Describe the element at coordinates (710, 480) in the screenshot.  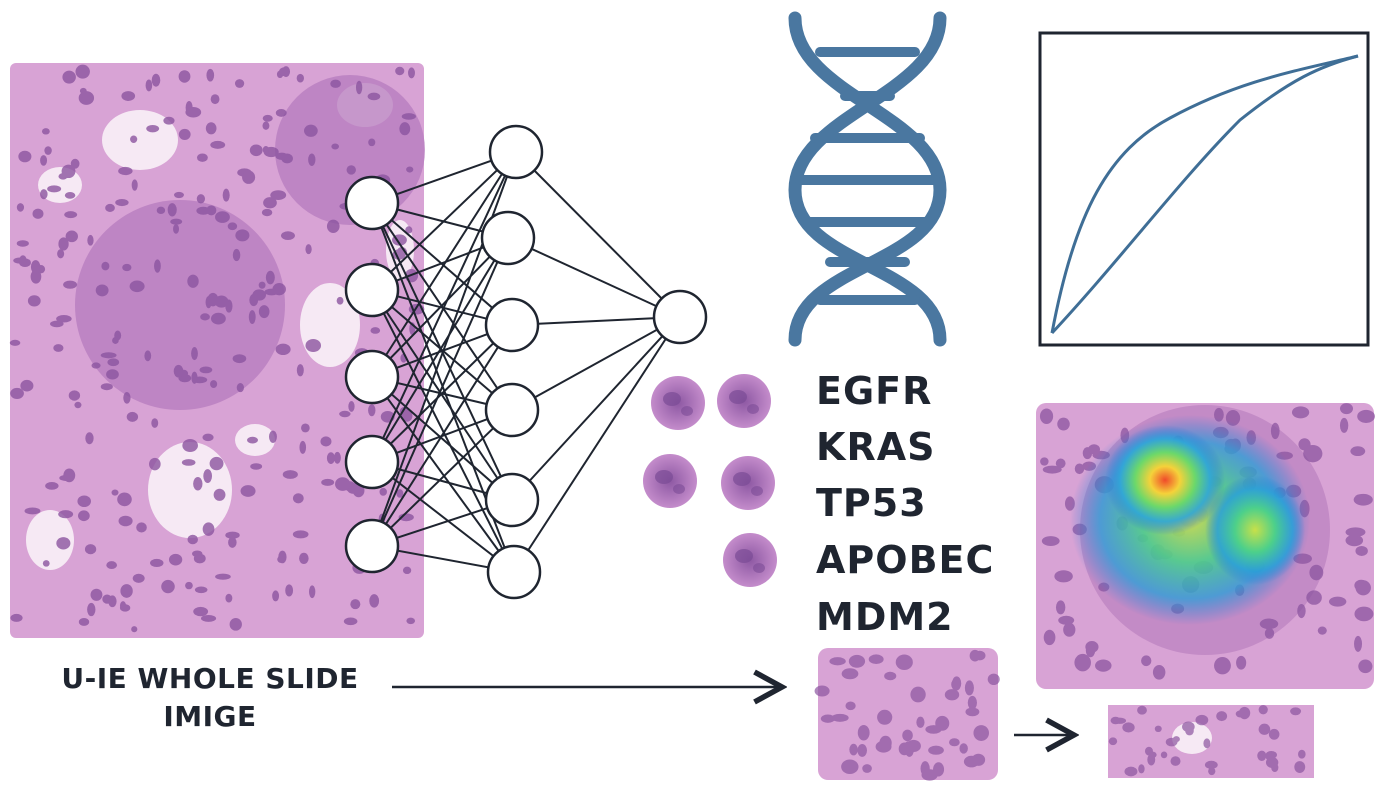
I see `cell-patches` at that location.